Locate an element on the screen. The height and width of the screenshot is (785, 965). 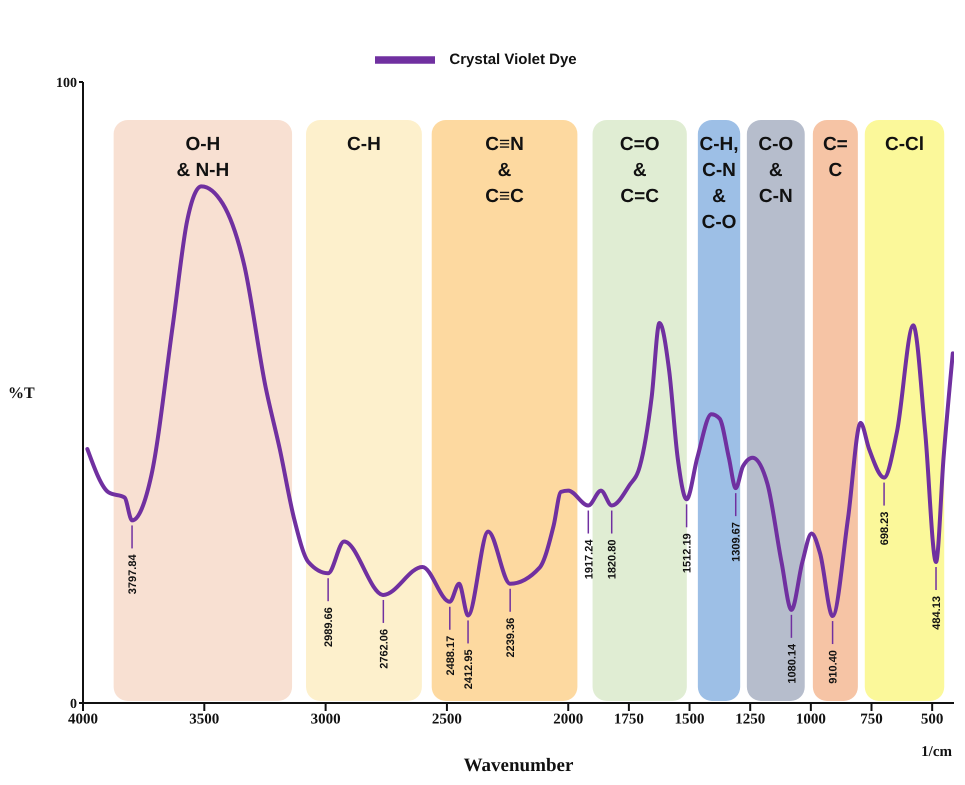
annotation: 1820.80 is located at coordinates (612, 560).